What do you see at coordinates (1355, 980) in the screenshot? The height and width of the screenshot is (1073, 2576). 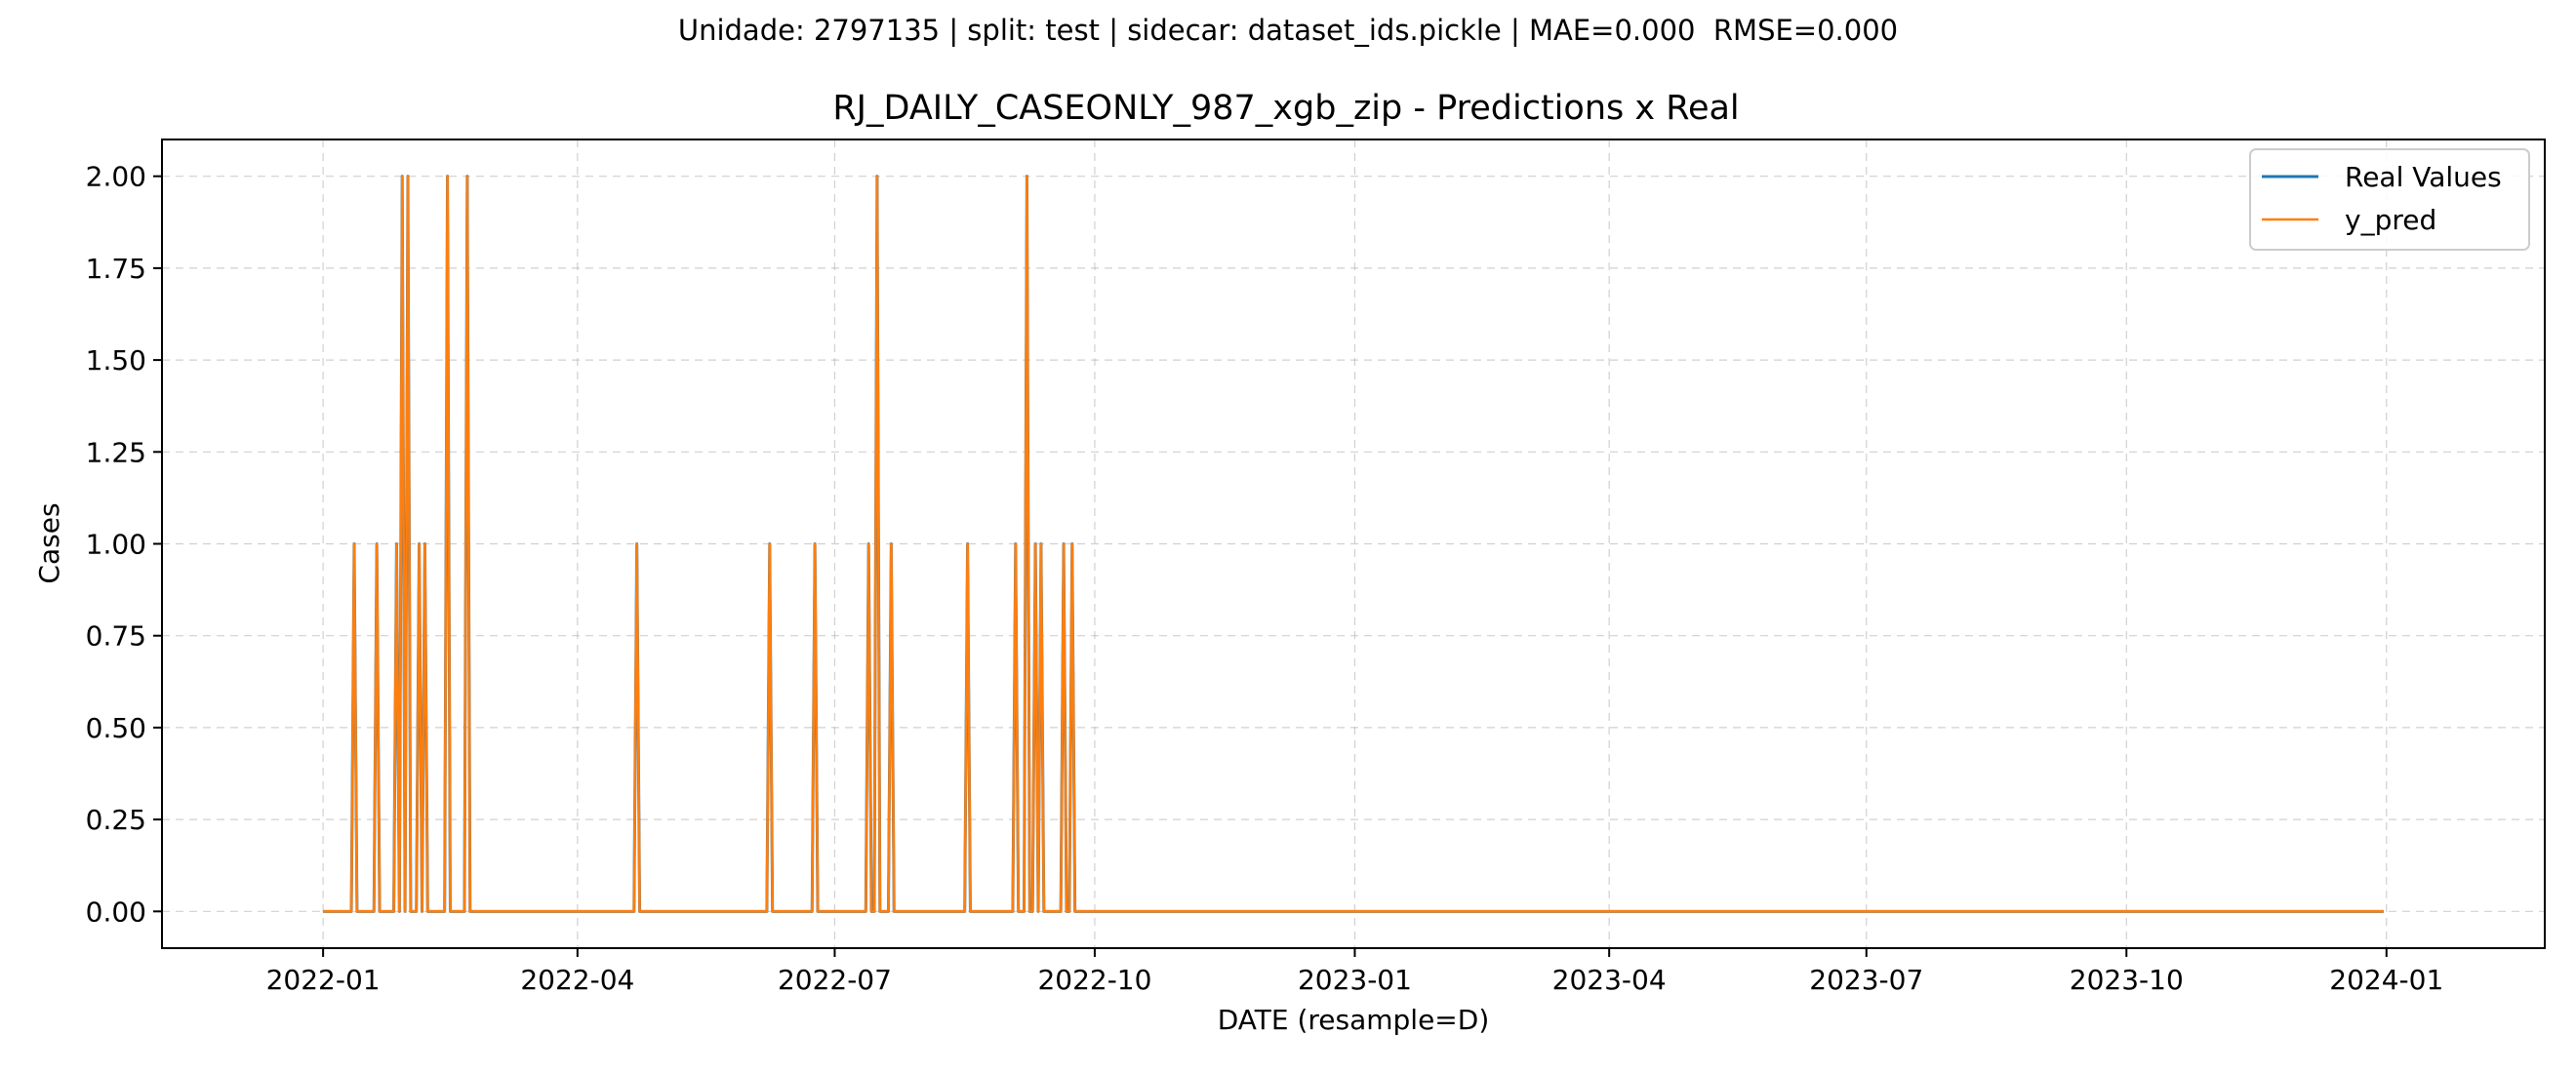 I see `x-tick-label: 2023-01` at bounding box center [1355, 980].